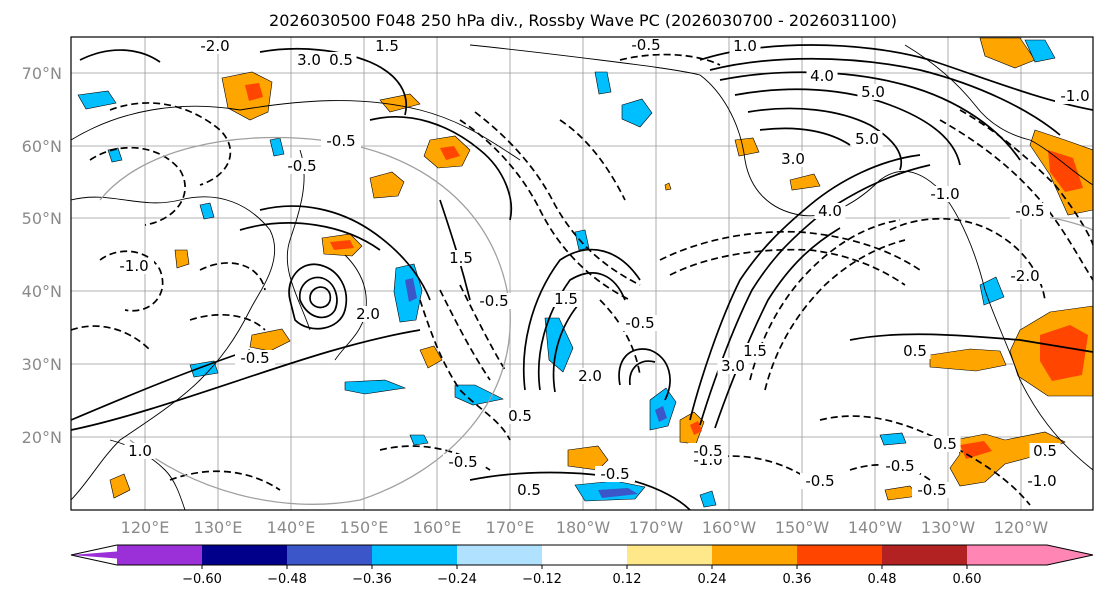 The image size is (1105, 604). Describe the element at coordinates (1070, 555) in the screenshot. I see `colorbar-extend-high` at that location.